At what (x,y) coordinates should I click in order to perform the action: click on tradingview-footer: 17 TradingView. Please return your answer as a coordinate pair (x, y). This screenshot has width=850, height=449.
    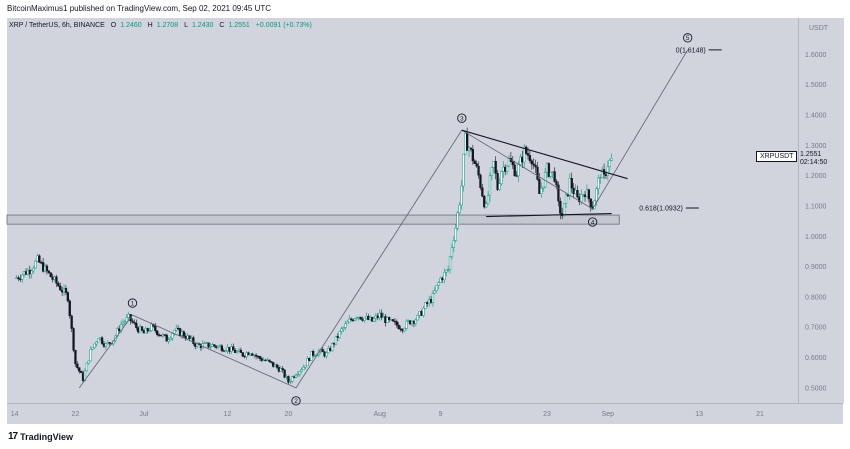
    Looking at the image, I should click on (40, 436).